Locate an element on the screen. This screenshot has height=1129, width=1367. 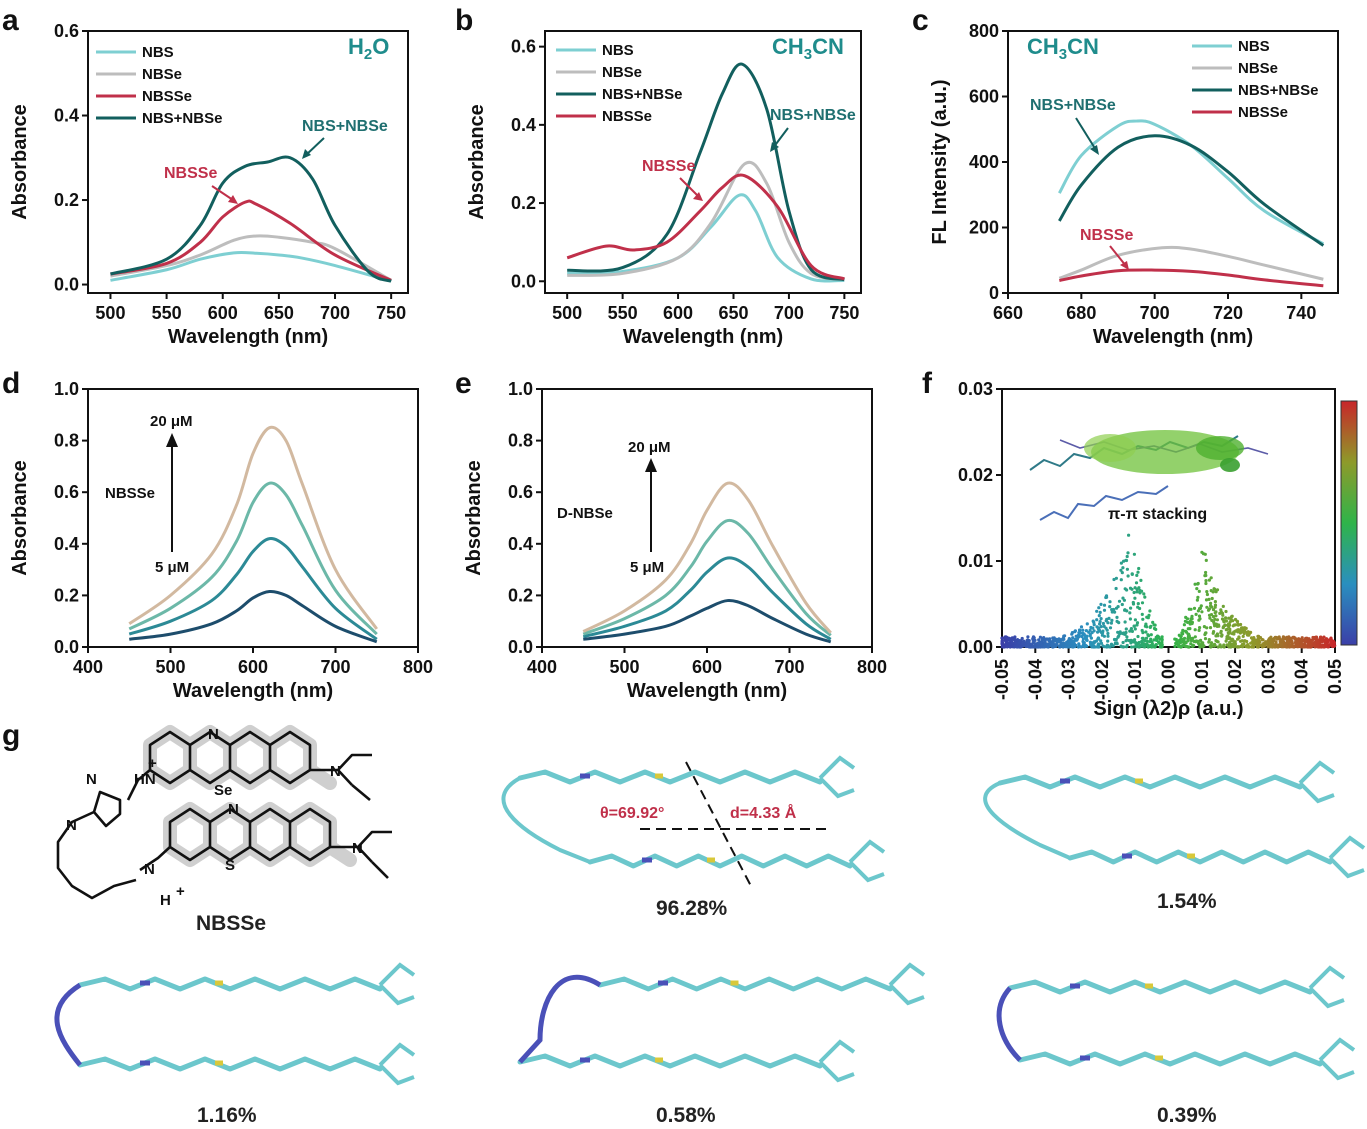
x-tick-label-d-0: 400 is located at coordinates (88, 667).